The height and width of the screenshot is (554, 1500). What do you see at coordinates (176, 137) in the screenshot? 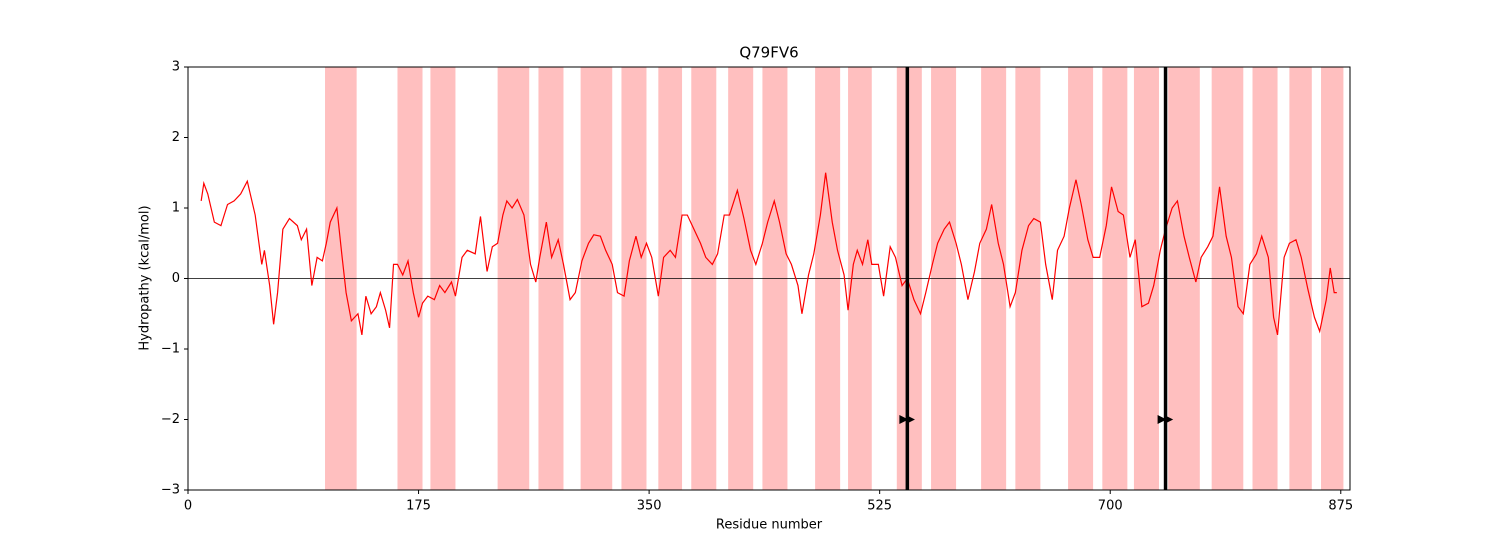
I see `y-tick-label: 2` at bounding box center [176, 137].